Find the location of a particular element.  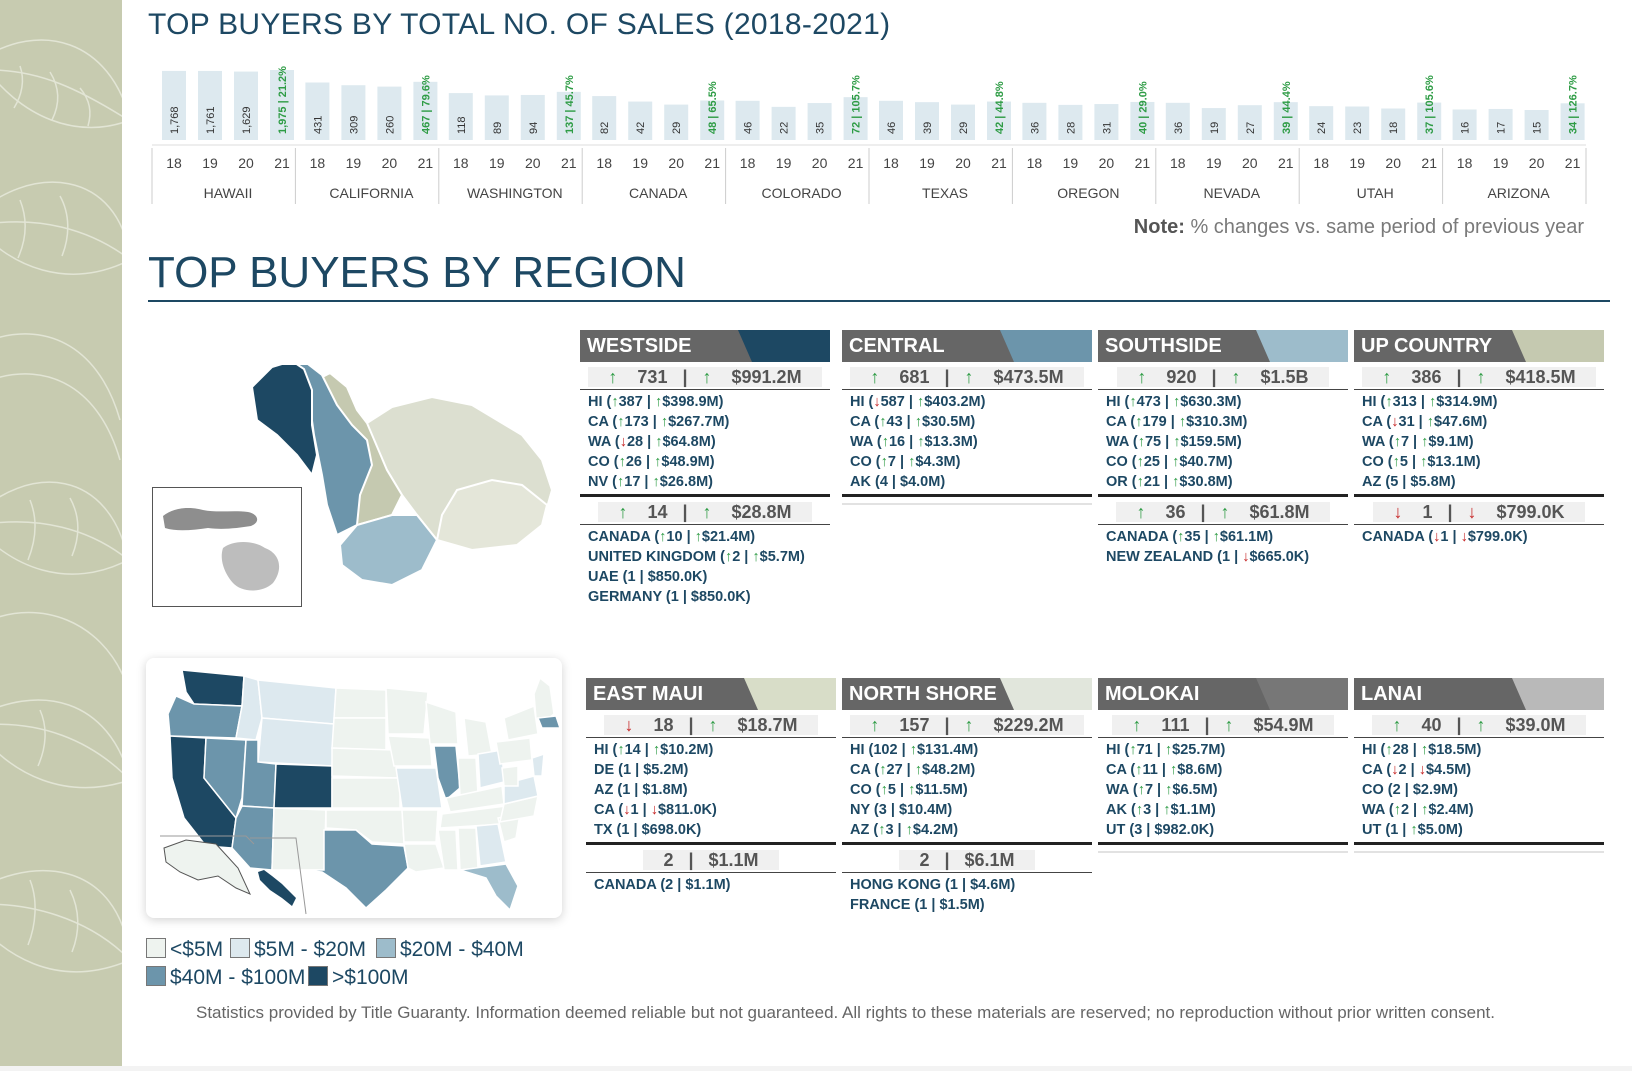

bar-data-label: 137 | 45.7% is located at coordinates (570, 104).